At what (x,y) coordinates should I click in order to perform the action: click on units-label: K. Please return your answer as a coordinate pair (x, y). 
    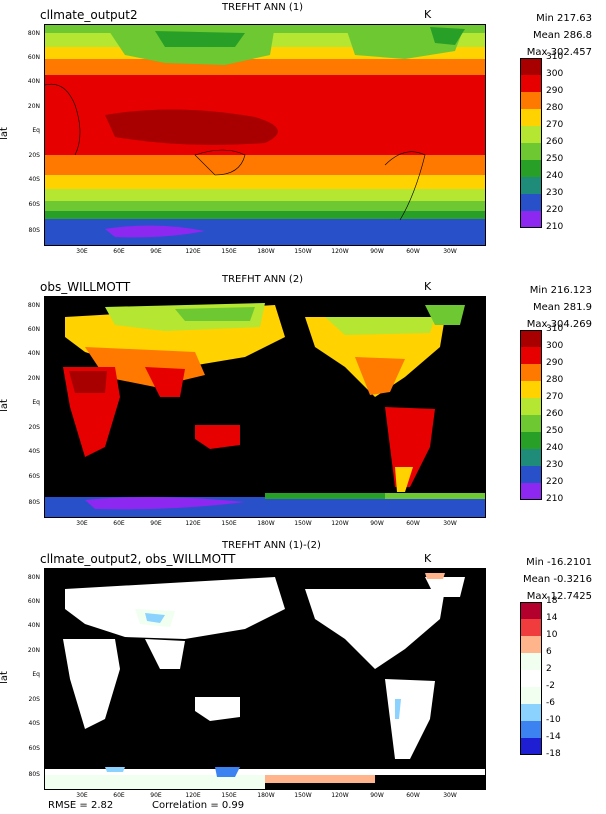
    Looking at the image, I should click on (428, 558).